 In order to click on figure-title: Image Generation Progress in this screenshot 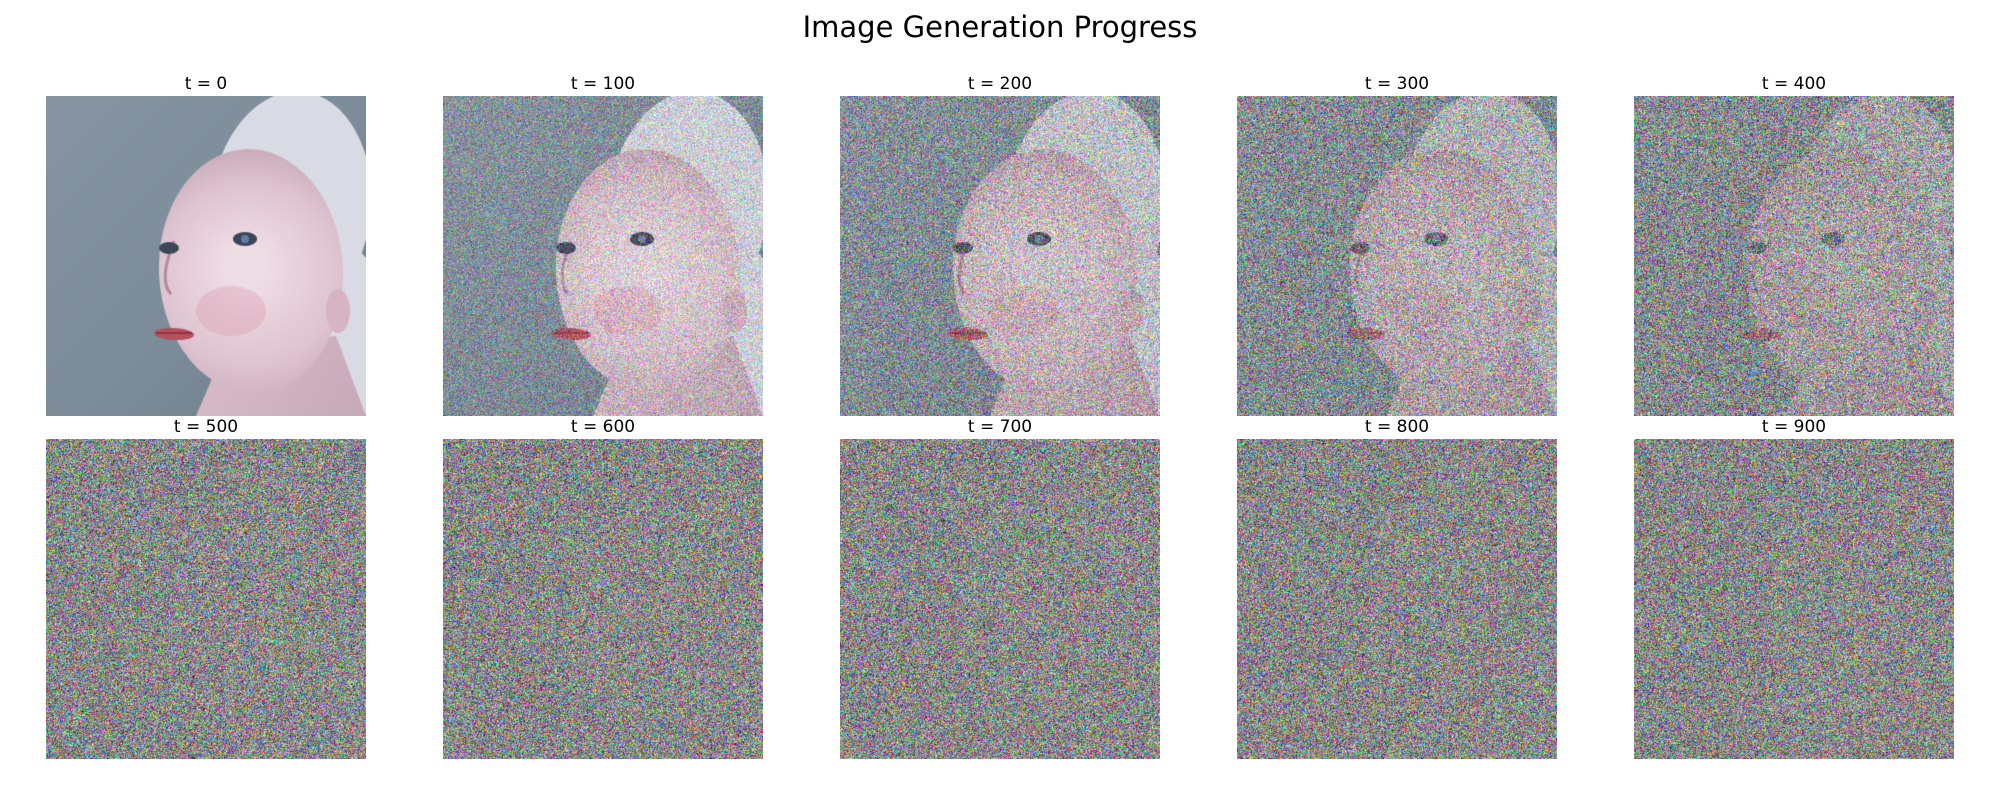, I will do `click(1000, 27)`.